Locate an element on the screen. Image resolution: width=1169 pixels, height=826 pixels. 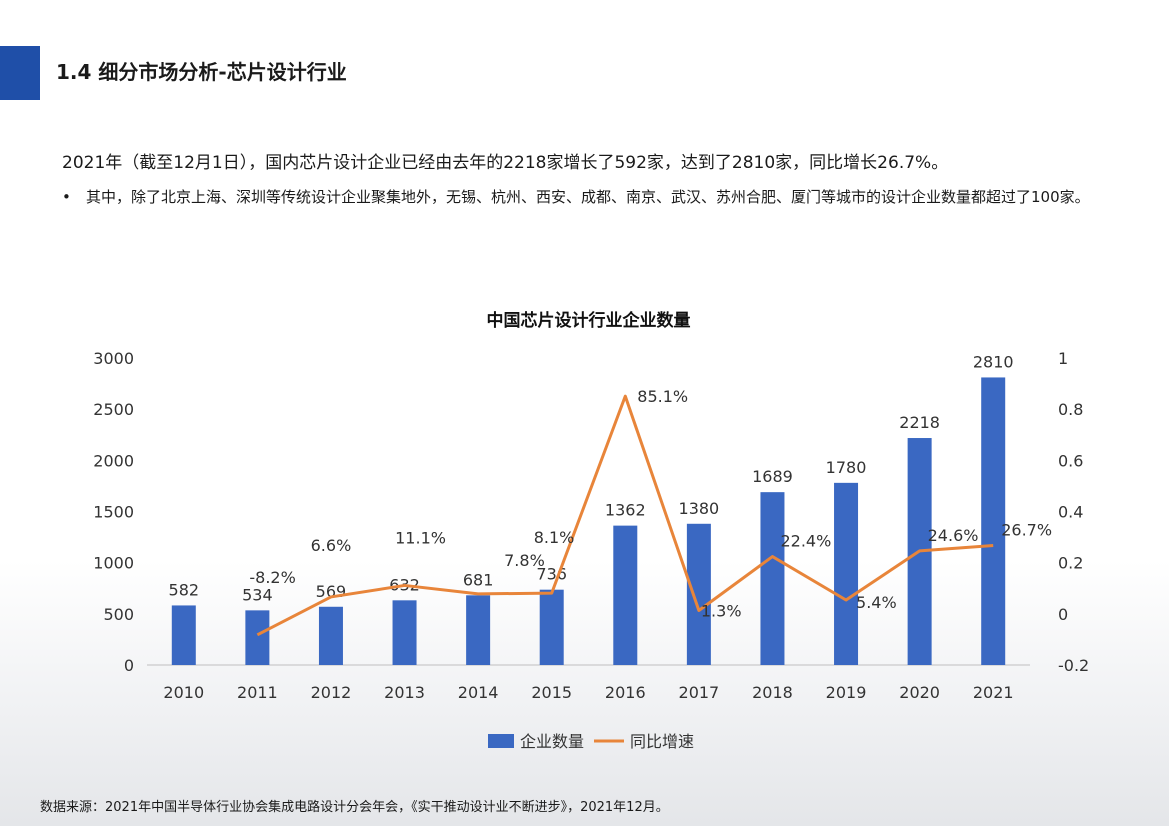
x-tick-label: 2019 is located at coordinates (846, 692).